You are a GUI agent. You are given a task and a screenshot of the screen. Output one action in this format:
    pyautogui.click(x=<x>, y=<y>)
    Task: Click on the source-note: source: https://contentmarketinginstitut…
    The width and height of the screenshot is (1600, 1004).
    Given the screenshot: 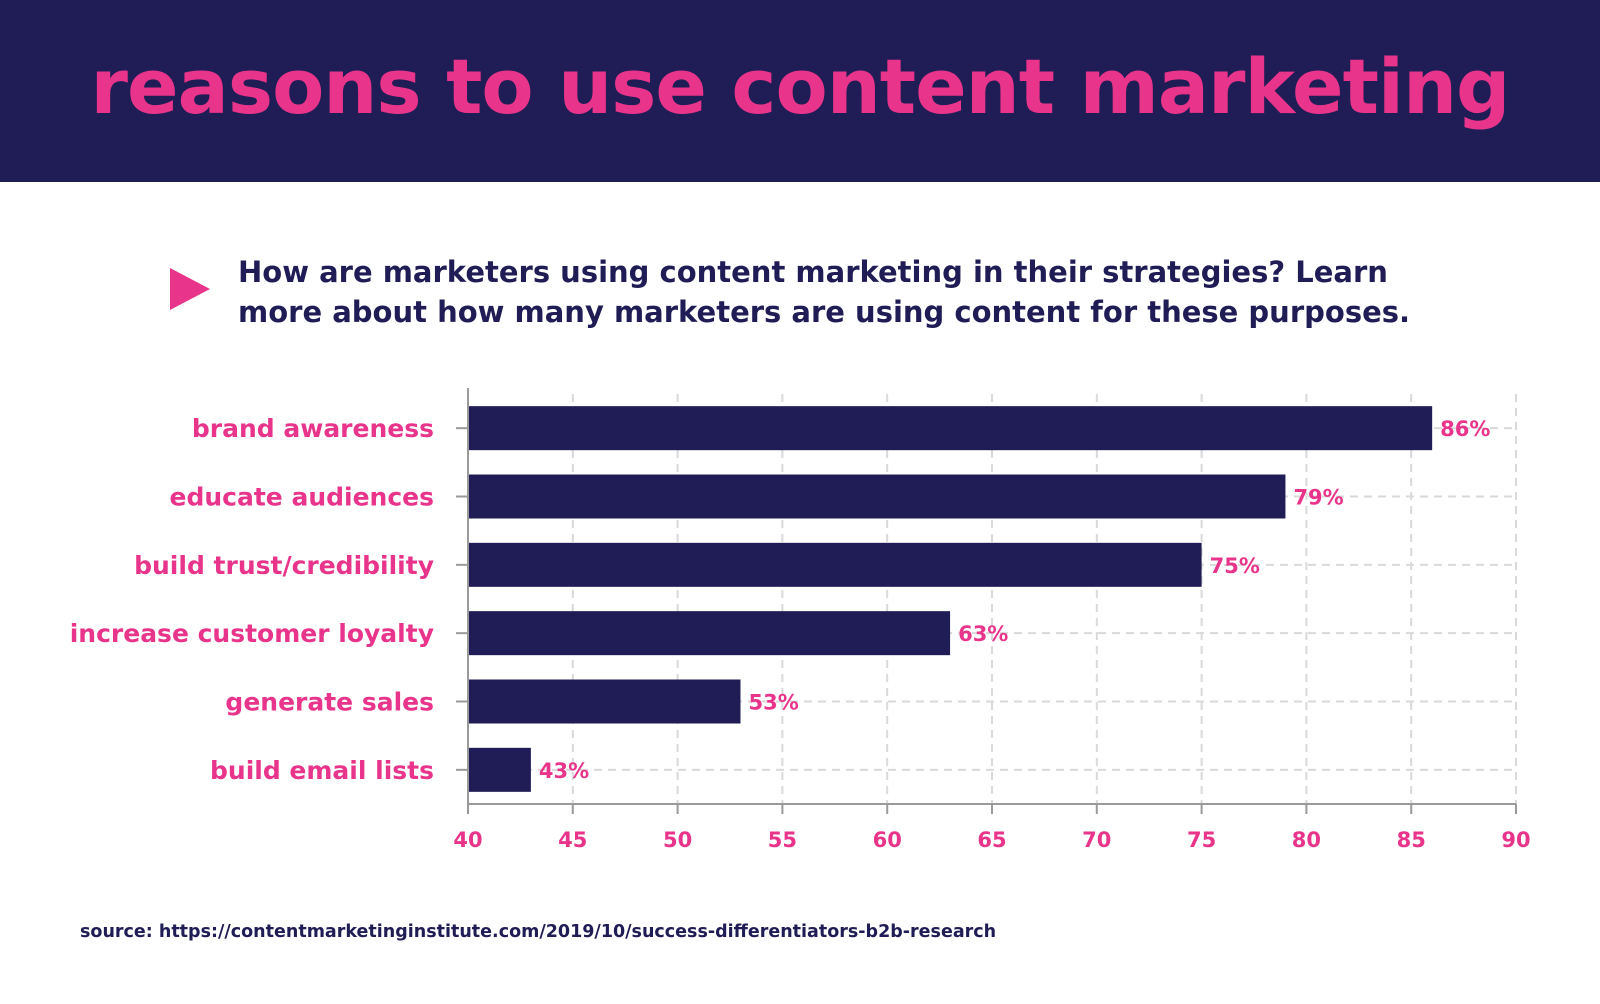 What is the action you would take?
    pyautogui.click(x=538, y=932)
    